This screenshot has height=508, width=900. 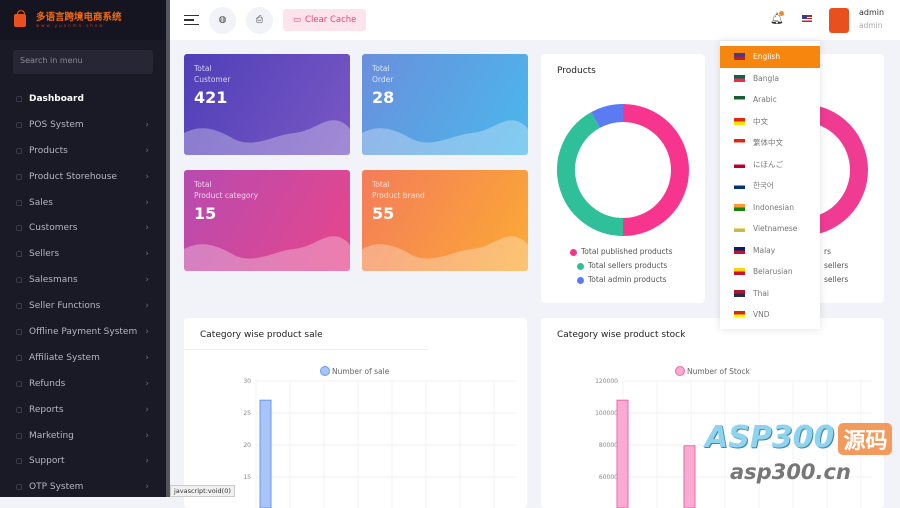 I want to click on sidebar-item-support: ▢ Support ›, so click(x=83, y=461).